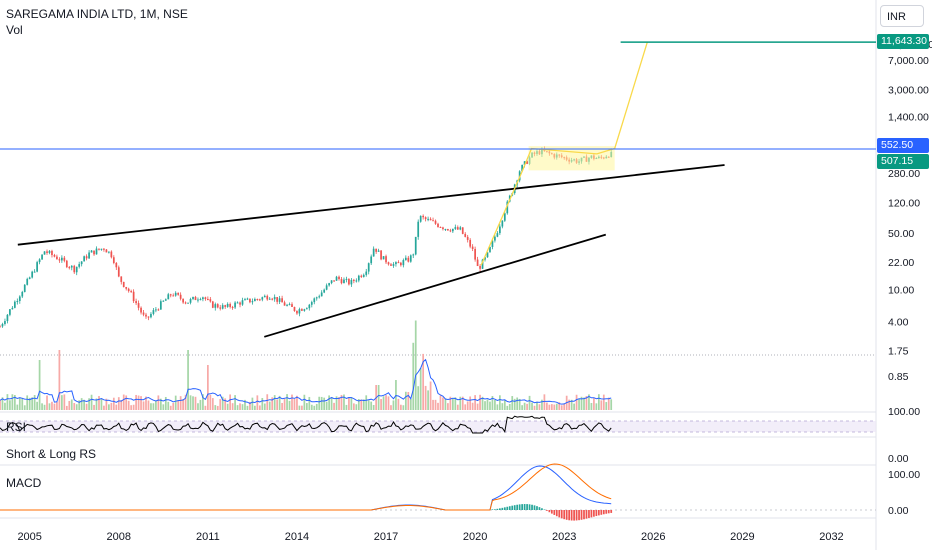 The image size is (932, 550). What do you see at coordinates (904, 174) in the screenshot?
I see `price-tick-label: 280.00` at bounding box center [904, 174].